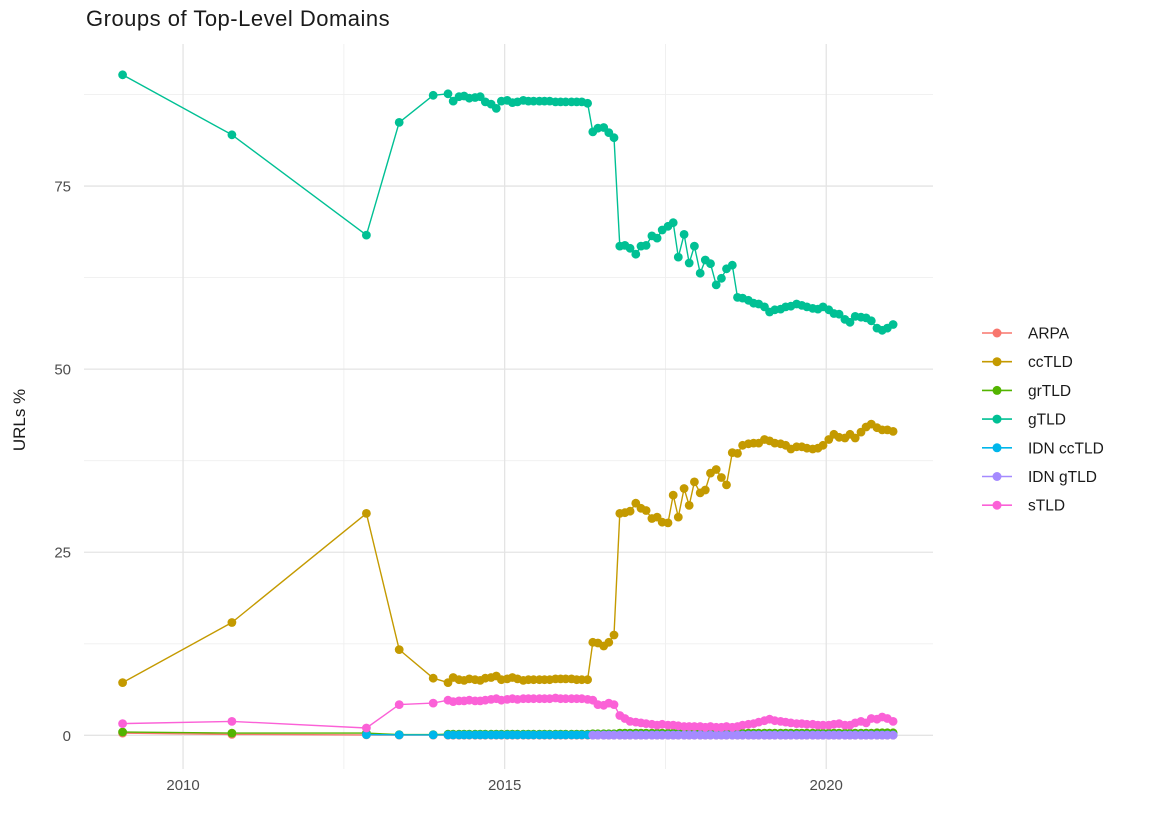  What do you see at coordinates (1046, 506) in the screenshot?
I see `legend-label: sTLD` at bounding box center [1046, 506].